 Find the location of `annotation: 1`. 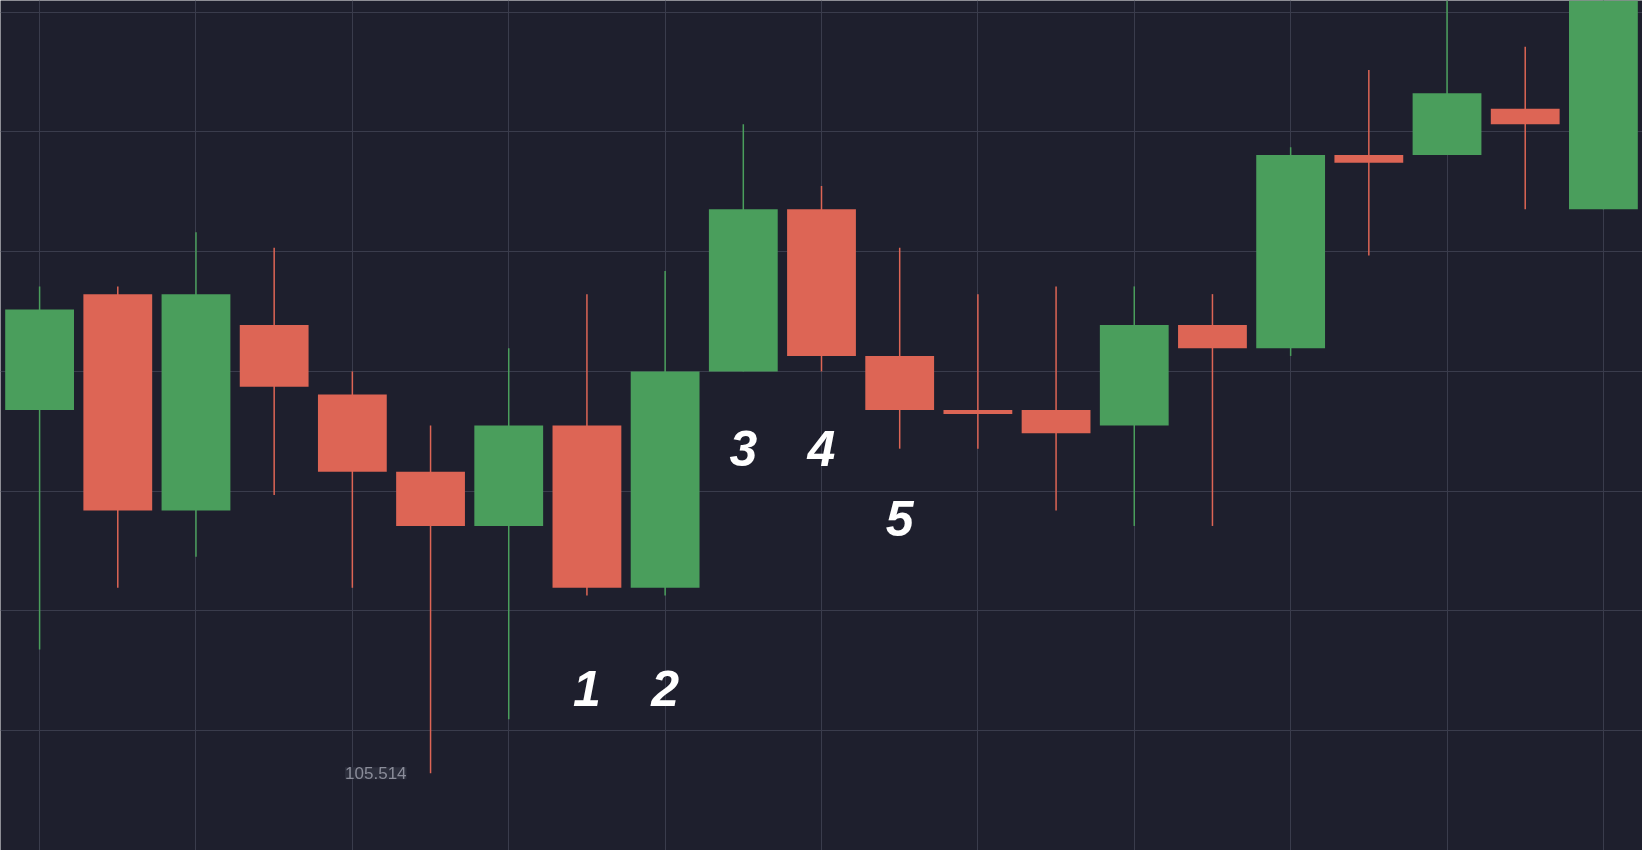

annotation: 1 is located at coordinates (587, 688).